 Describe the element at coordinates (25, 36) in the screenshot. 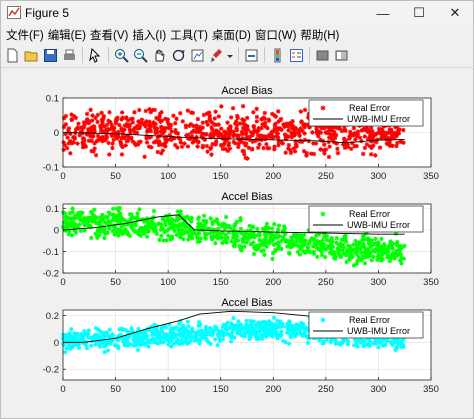

I see `menu-file: 文件(F)` at that location.